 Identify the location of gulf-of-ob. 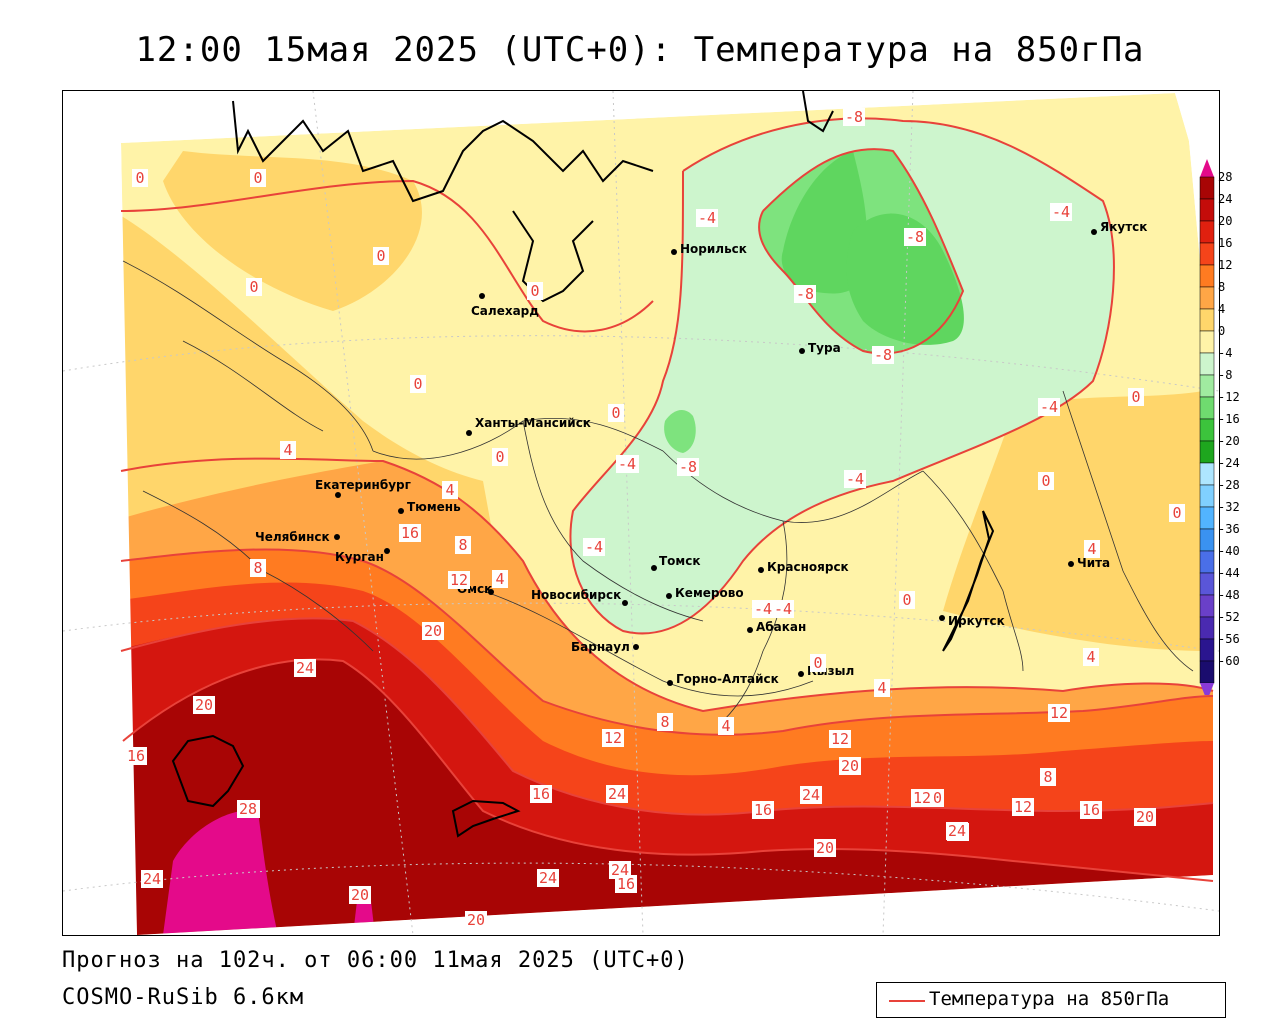
(553, 256).